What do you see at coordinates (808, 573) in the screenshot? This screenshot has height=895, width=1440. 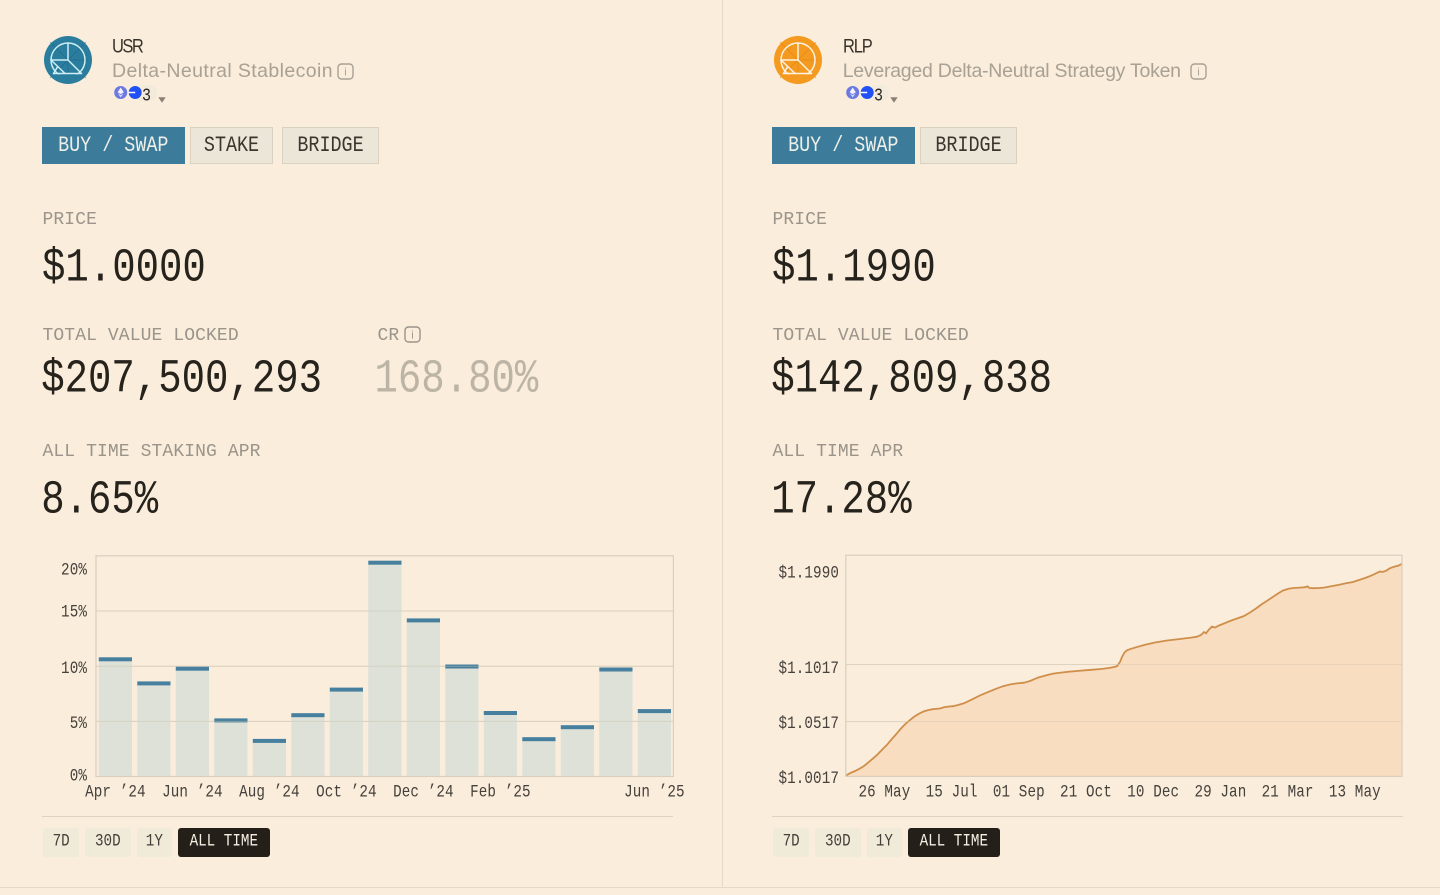 I see `svg-text: $1.1990` at bounding box center [808, 573].